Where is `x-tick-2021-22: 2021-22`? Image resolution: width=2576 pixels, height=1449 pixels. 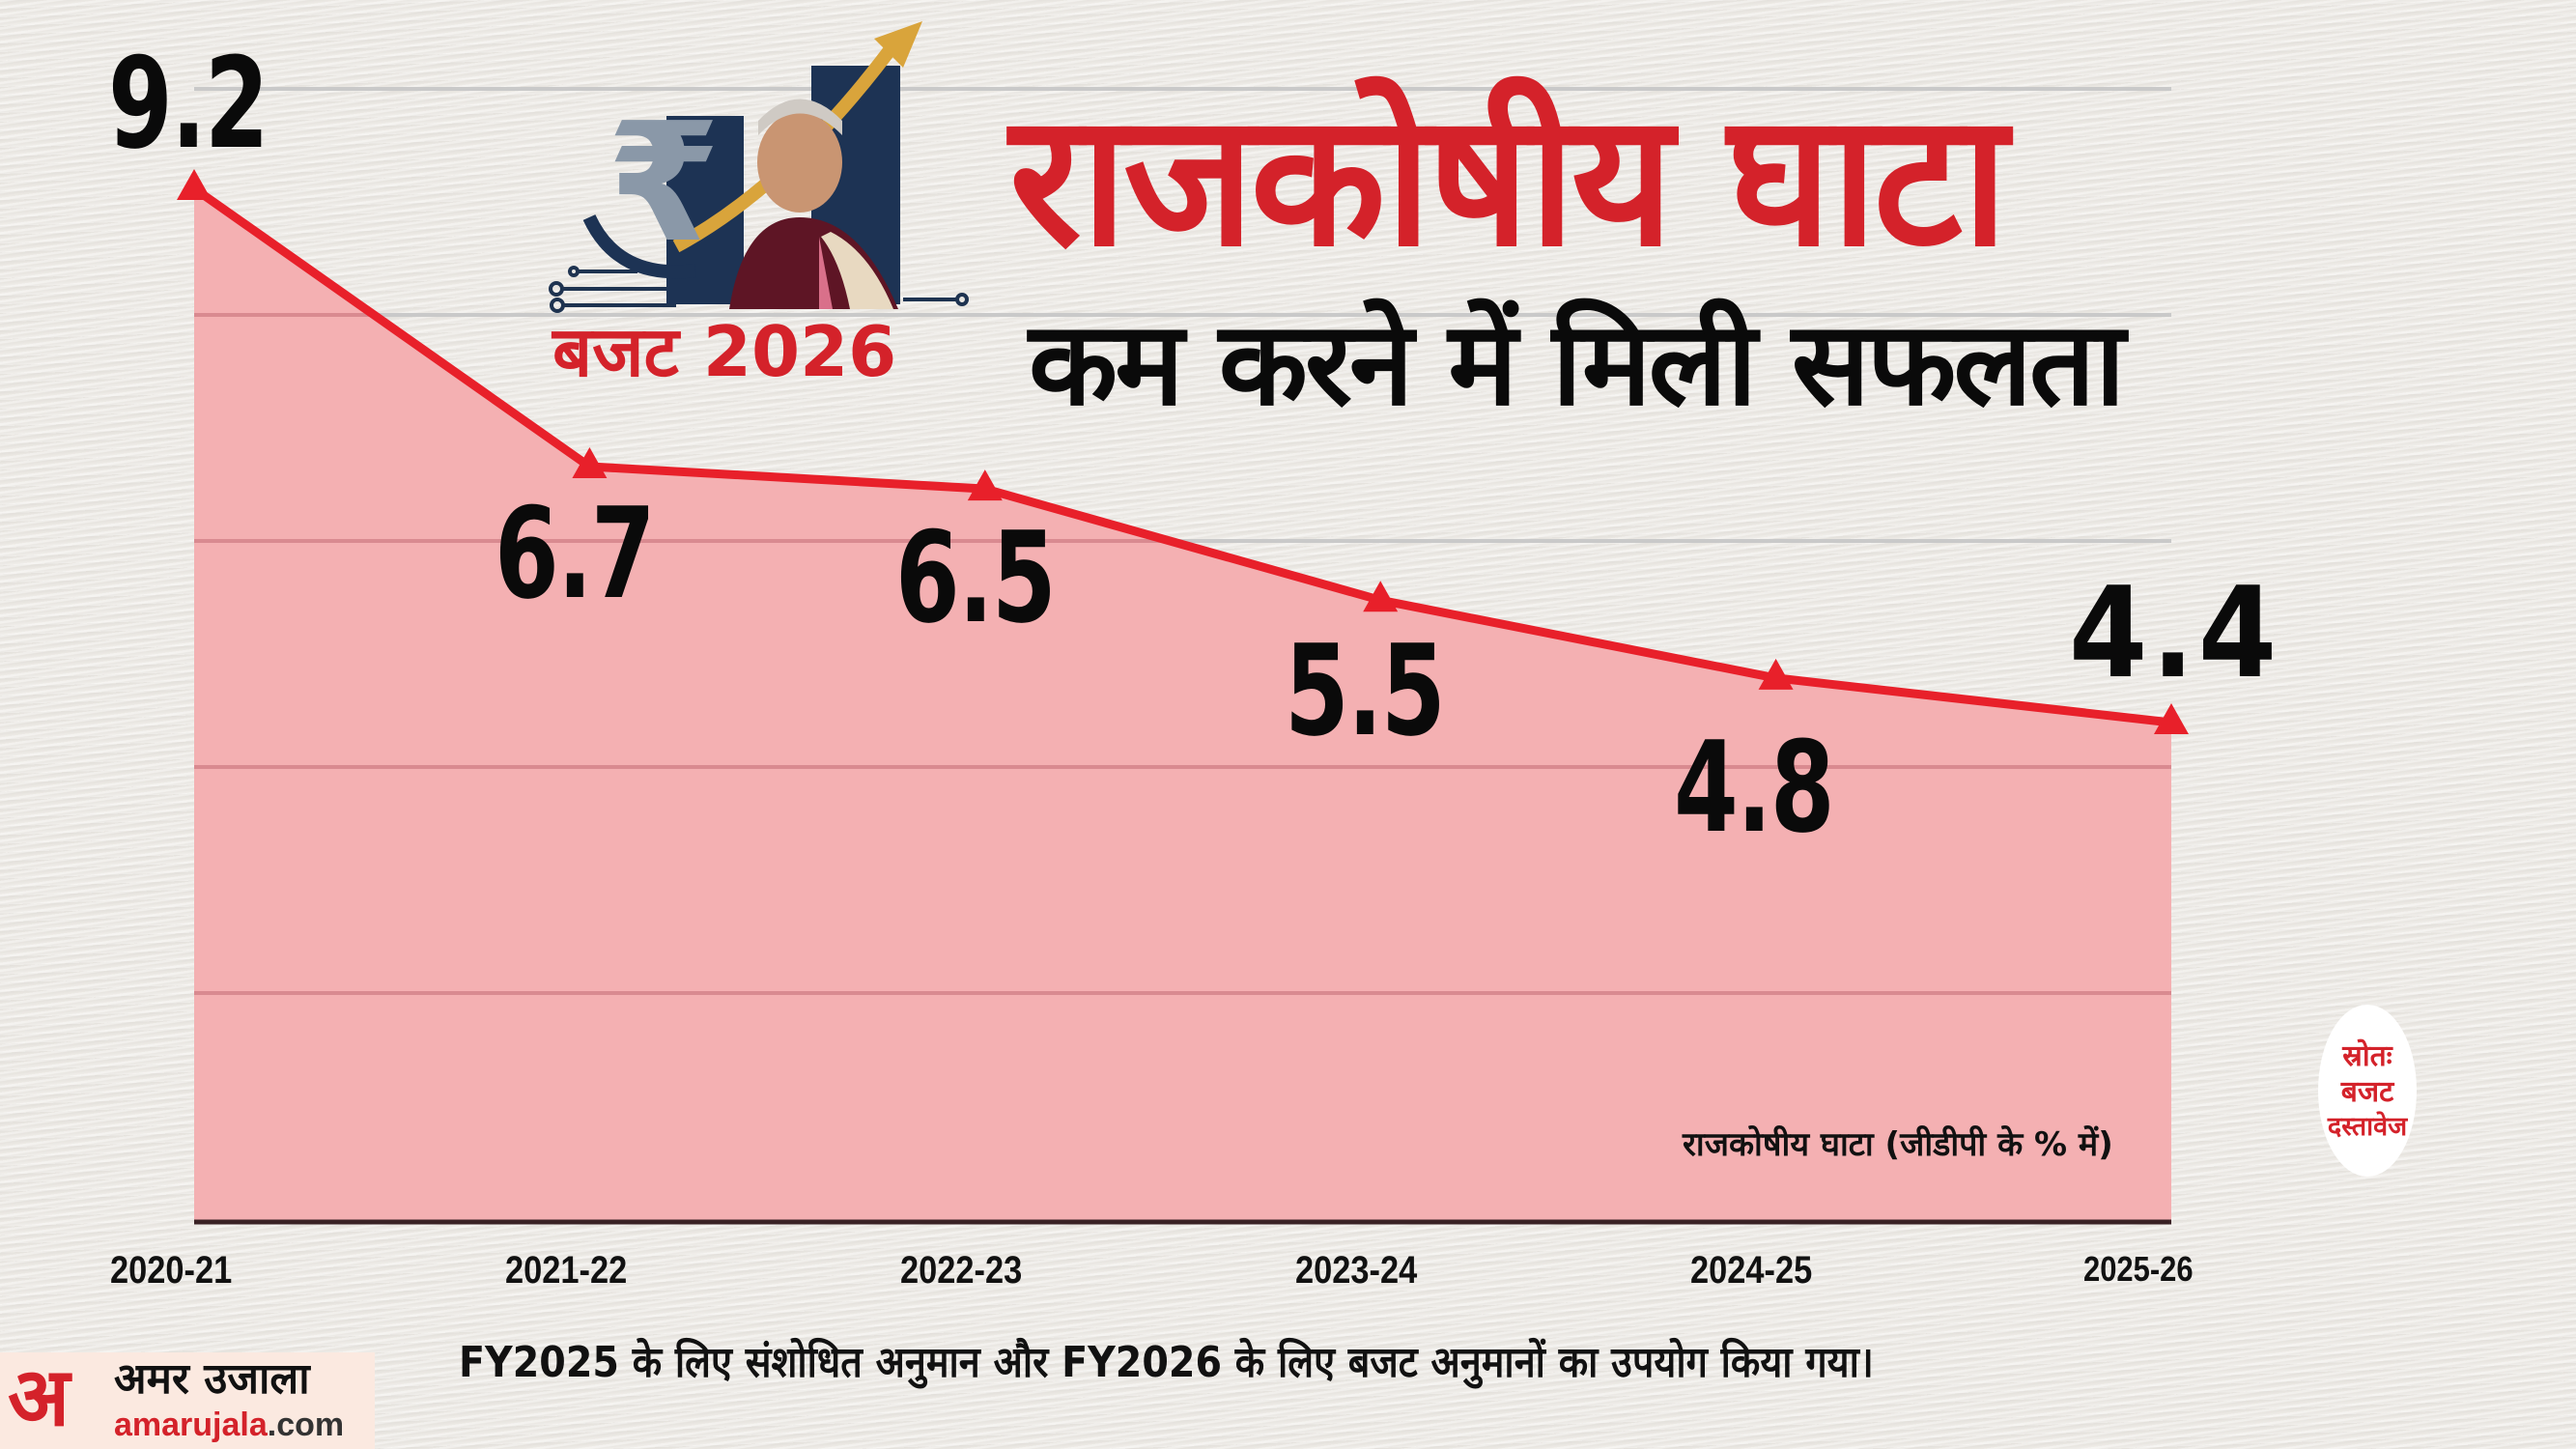
x-tick-2021-22: 2021-22 is located at coordinates (566, 1270).